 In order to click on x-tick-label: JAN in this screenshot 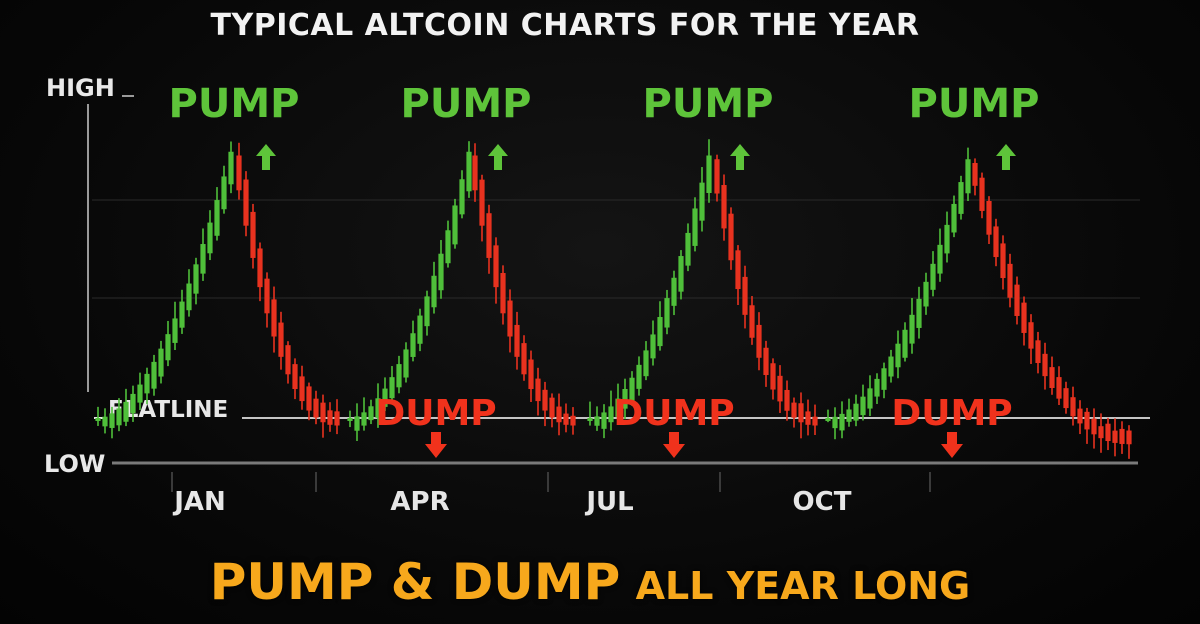, I will do `click(199, 502)`.